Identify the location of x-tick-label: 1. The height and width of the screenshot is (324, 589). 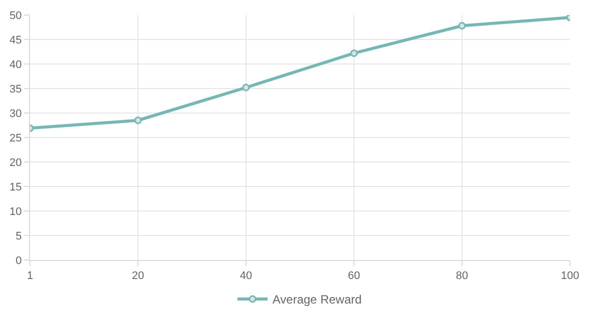
(30, 276).